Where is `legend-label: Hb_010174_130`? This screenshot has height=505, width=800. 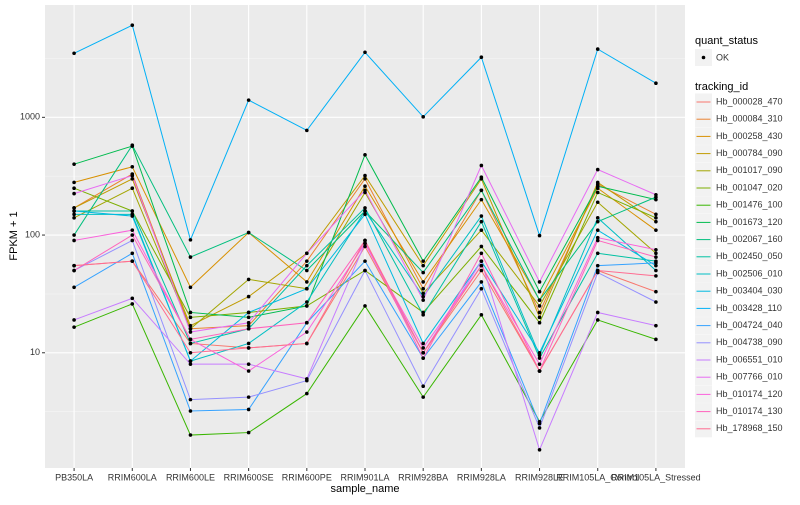 legend-label: Hb_010174_130 is located at coordinates (749, 411).